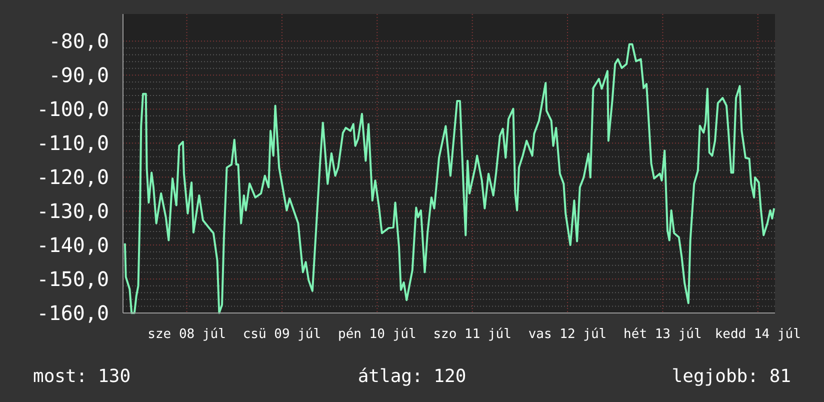 This screenshot has width=824, height=402. I want to click on y-tick-label: -150,0, so click(72, 279).